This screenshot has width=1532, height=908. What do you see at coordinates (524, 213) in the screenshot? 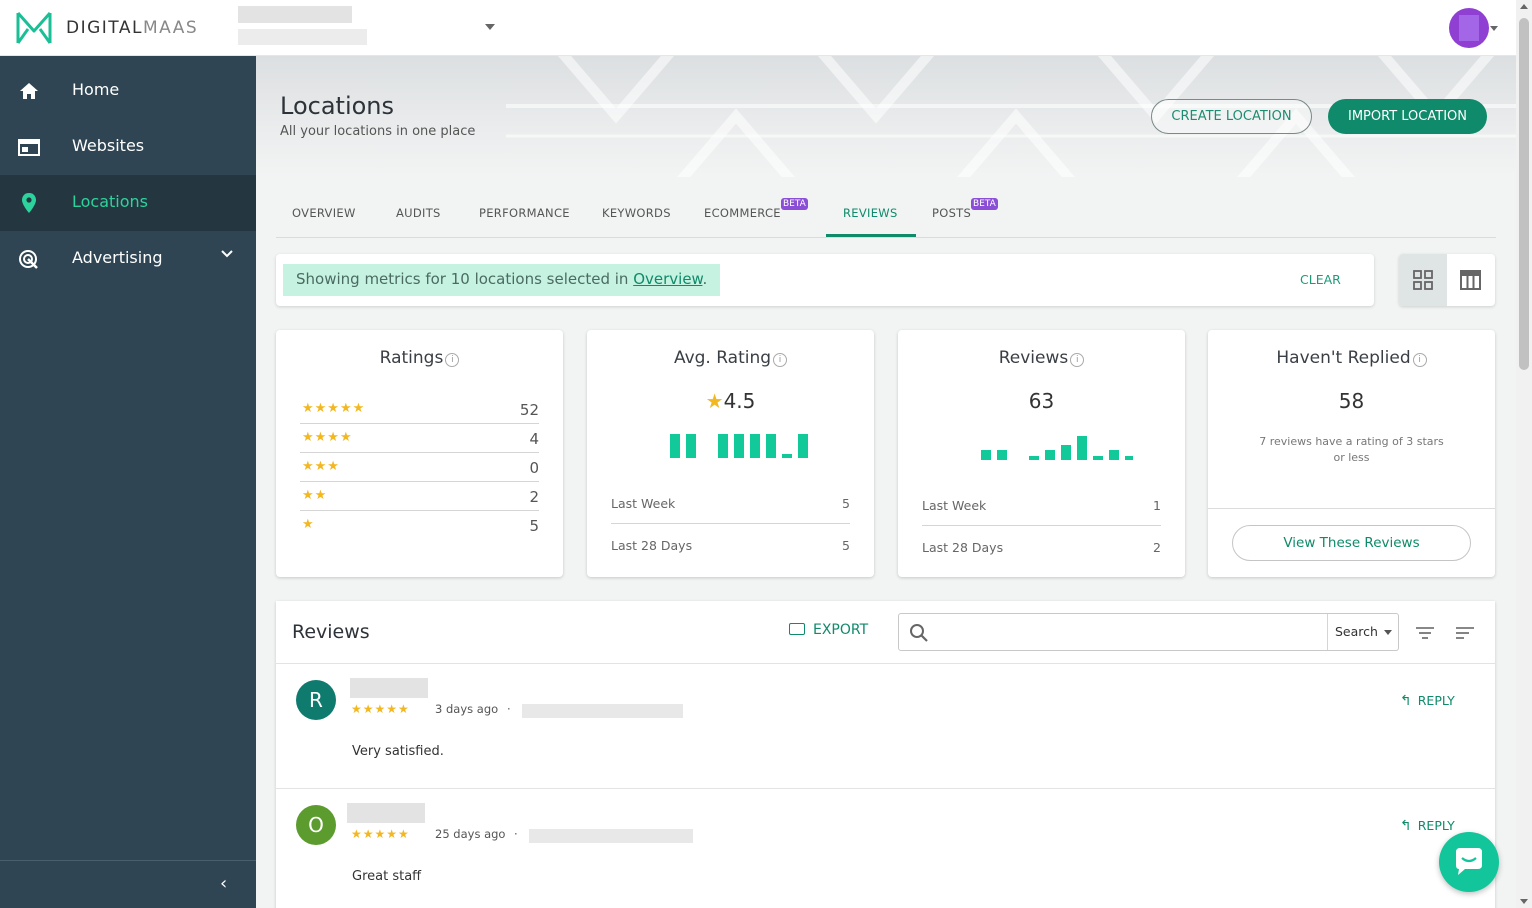
I see `tab-performance: PERFORMANCE` at bounding box center [524, 213].